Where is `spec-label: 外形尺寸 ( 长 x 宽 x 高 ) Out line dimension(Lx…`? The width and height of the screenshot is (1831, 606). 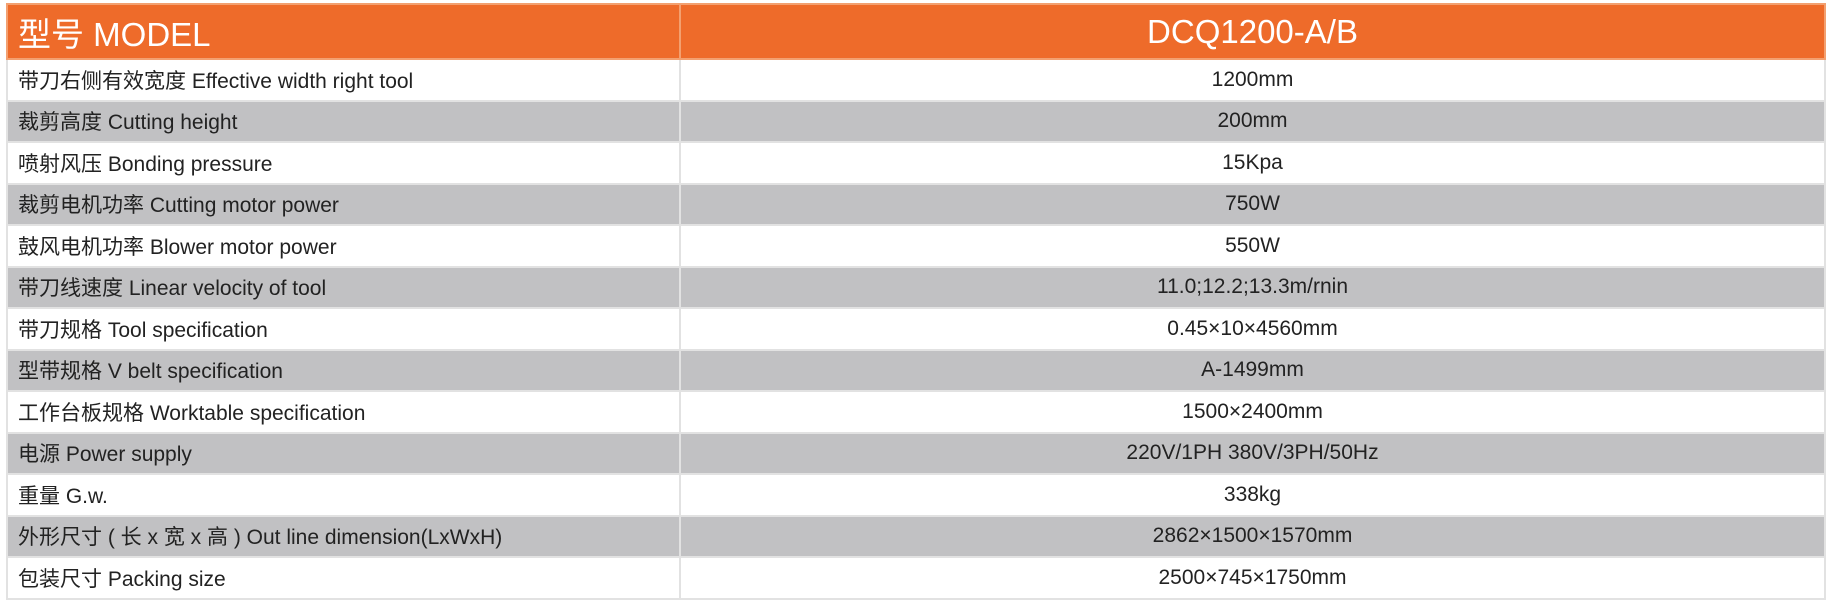 spec-label: 外形尺寸 ( 长 x 宽 x 高 ) Out line dimension(Lx… is located at coordinates (343, 536).